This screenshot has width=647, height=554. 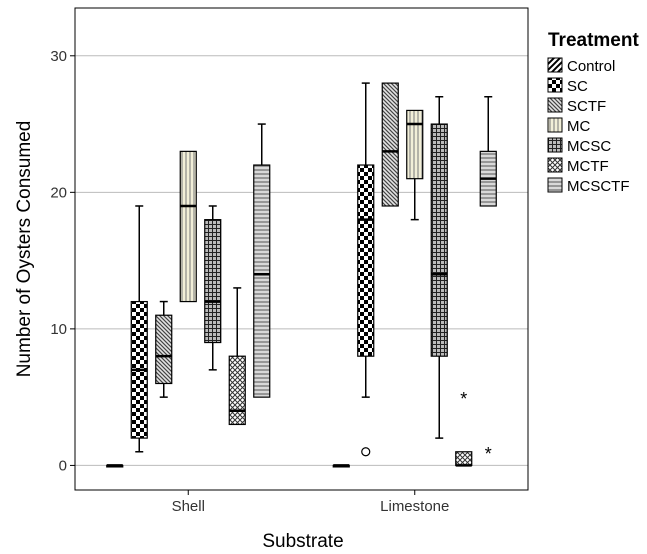 What do you see at coordinates (58, 192) in the screenshot?
I see `y-tick-label: 20` at bounding box center [58, 192].